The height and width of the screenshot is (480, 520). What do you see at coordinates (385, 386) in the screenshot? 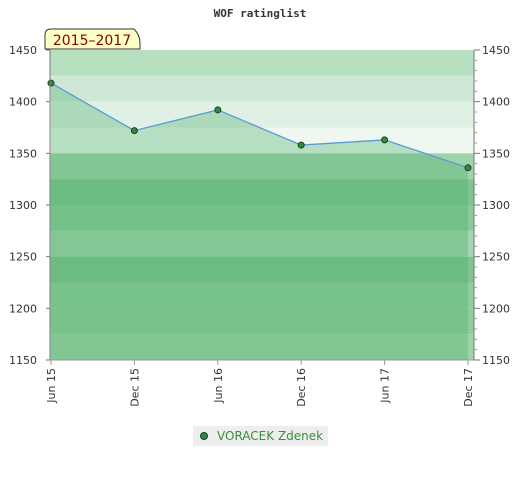
I see `x-tick-label: Jun 17` at bounding box center [385, 386].